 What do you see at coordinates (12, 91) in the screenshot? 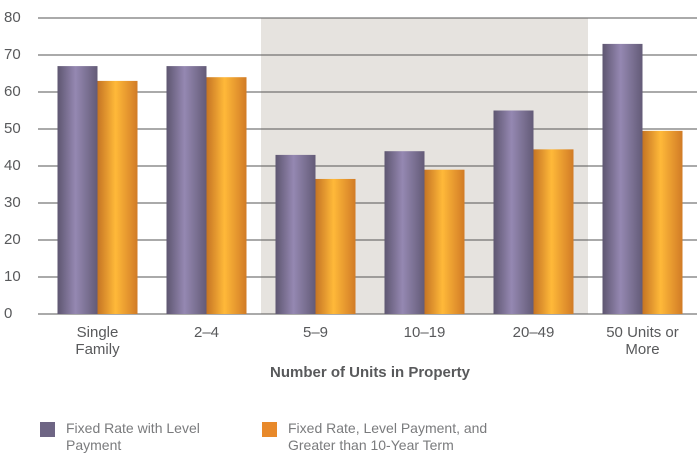
I see `y-tick-label: 60` at bounding box center [12, 91].